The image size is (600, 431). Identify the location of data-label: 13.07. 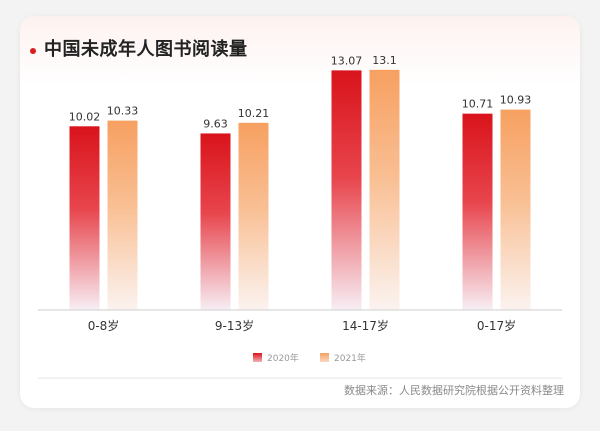
(347, 60).